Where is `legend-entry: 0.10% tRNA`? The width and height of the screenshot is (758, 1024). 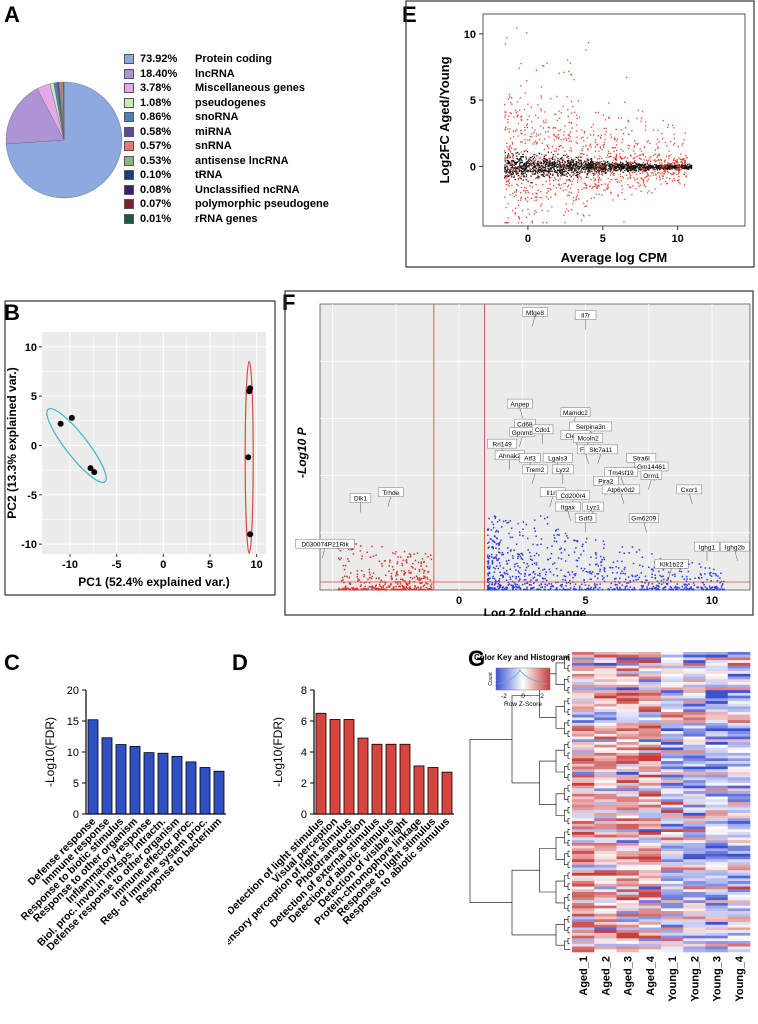 legend-entry: 0.10% tRNA is located at coordinates (226, 175).